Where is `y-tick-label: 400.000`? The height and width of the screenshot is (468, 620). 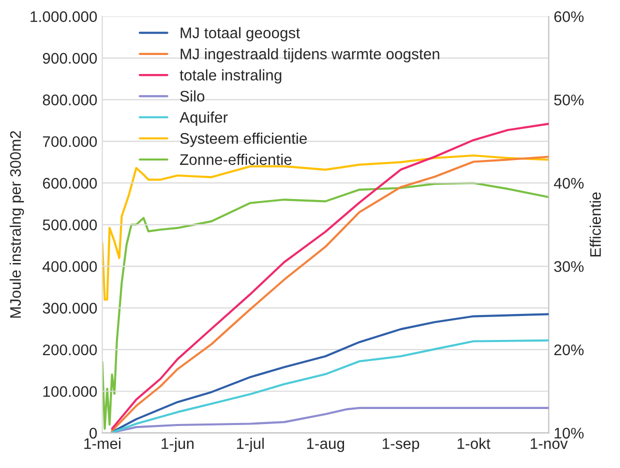 y-tick-label: 400.000 is located at coordinates (69, 266).